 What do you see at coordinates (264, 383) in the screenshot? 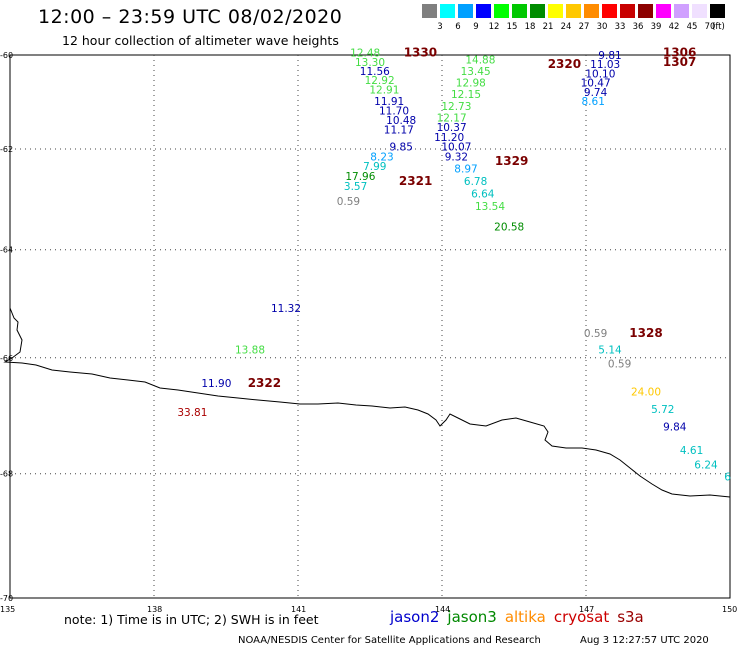
I see `pass-time-label: 2322` at bounding box center [264, 383].